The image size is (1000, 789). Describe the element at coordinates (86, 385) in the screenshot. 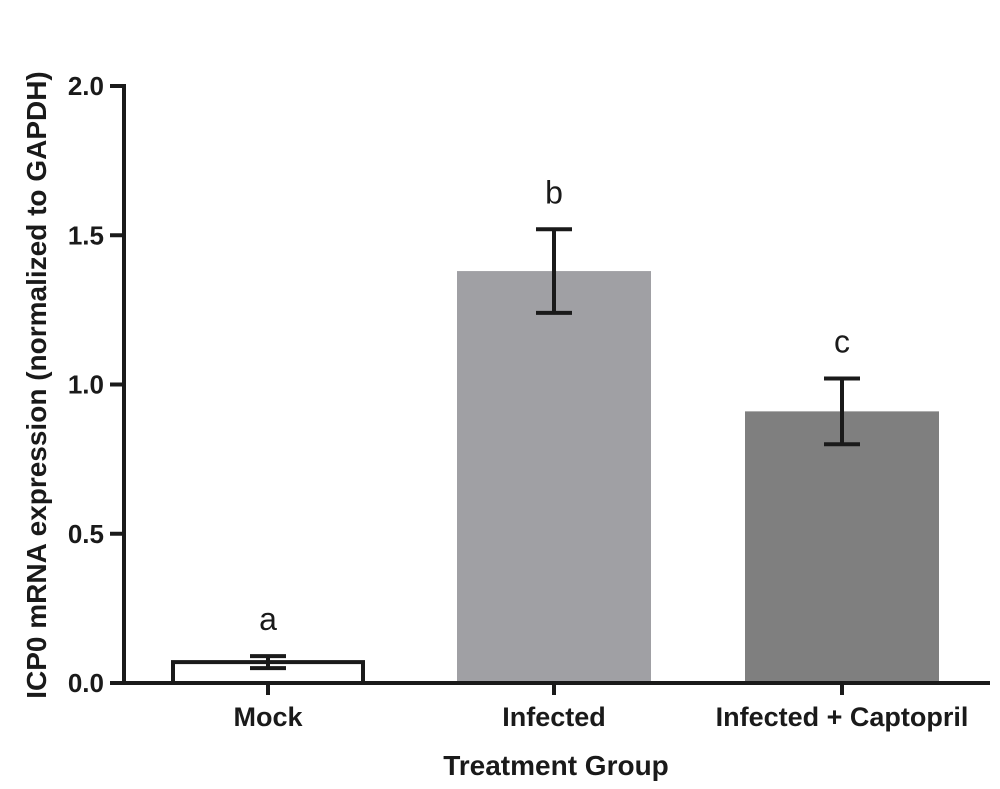

I see `y-tick-label: 1.0` at that location.